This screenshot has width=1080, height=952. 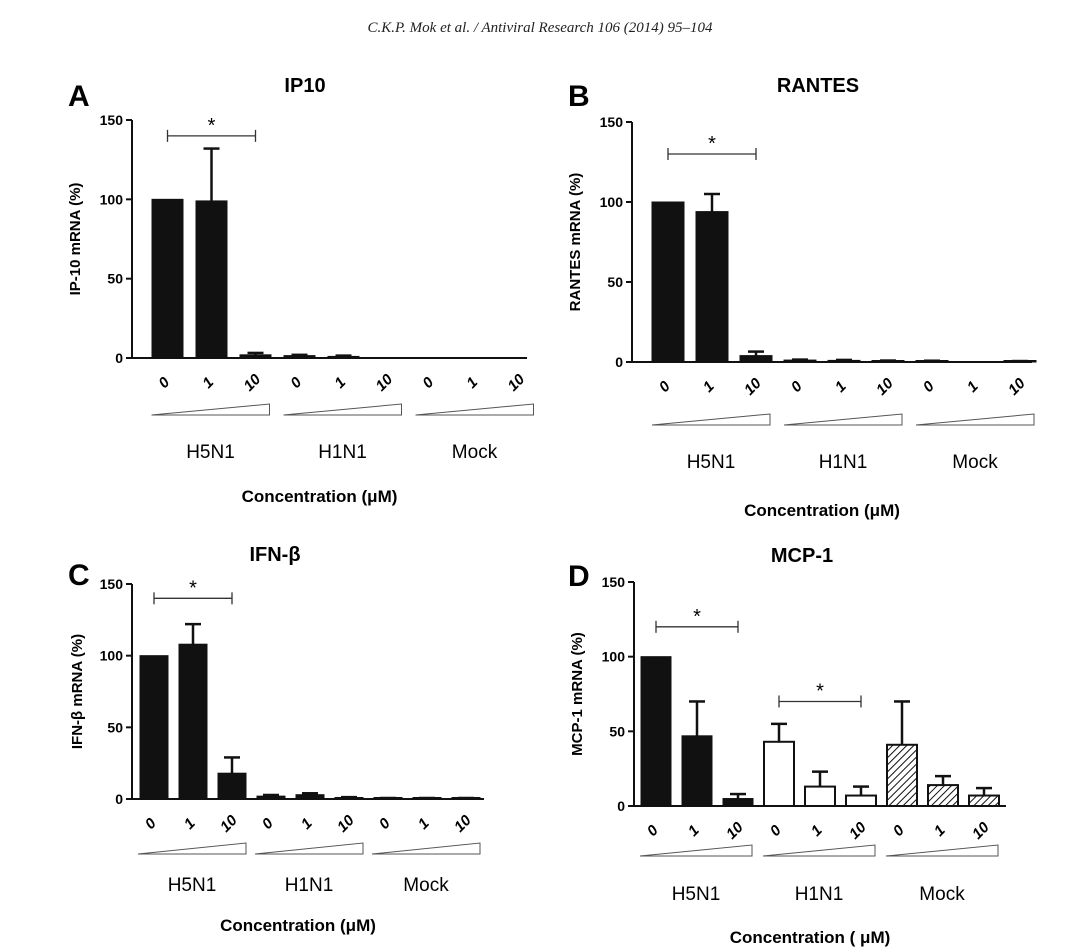 I want to click on panel-letter: C, so click(x=79, y=575).